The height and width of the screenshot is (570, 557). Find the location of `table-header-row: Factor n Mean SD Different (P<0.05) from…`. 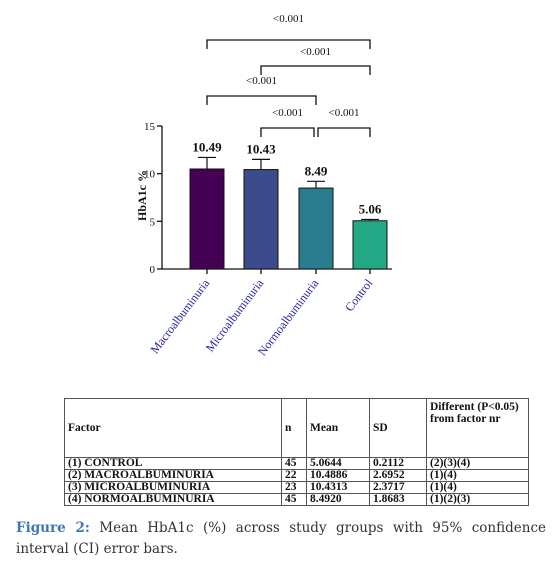

table-header-row: Factor n Mean SD Different (P<0.05) from… is located at coordinates (296, 428).